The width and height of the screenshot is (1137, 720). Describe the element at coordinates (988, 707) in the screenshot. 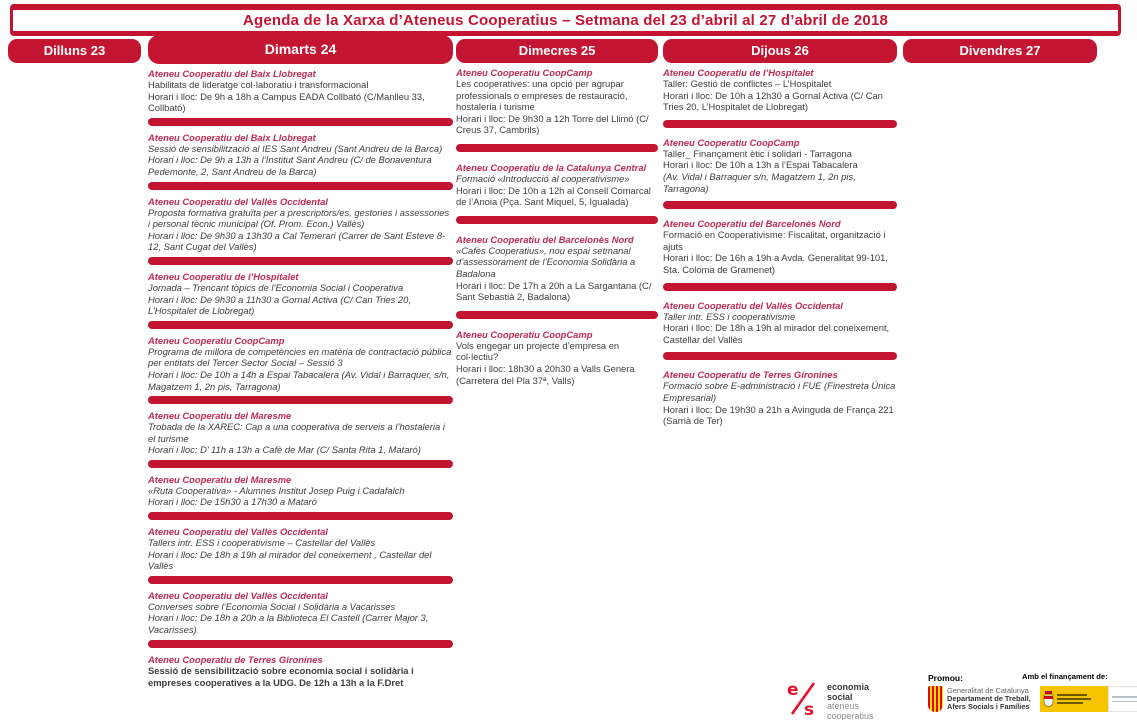

I see `generalitat-line: Afers Socials i Famílies` at that location.